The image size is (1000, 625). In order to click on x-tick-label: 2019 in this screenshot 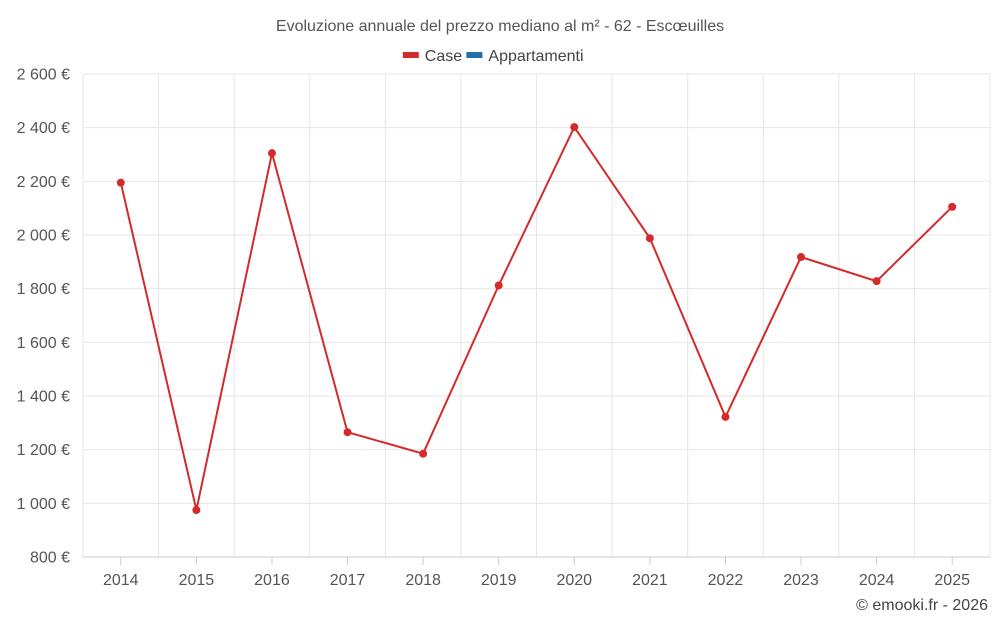, I will do `click(499, 580)`.